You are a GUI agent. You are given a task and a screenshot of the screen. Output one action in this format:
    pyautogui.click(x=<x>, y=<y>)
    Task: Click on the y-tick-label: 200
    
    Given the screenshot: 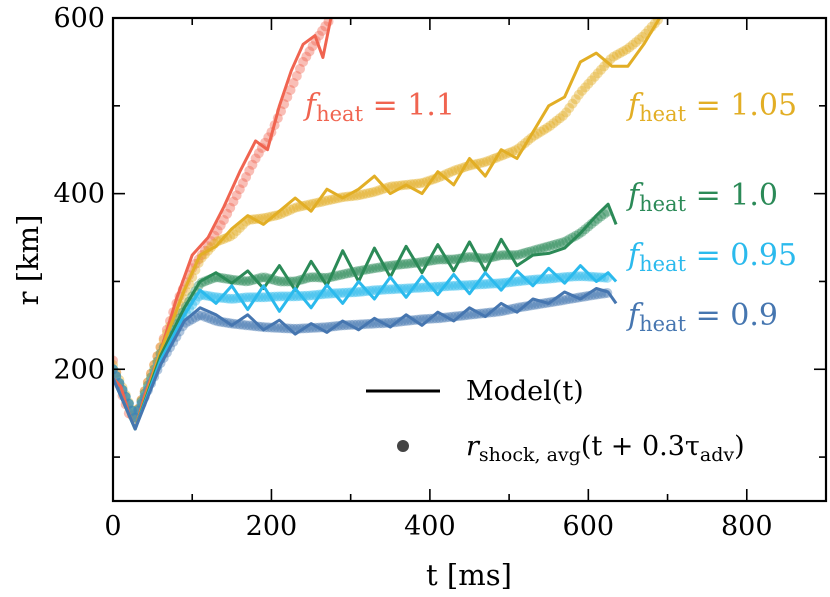 What is the action you would take?
    pyautogui.click(x=79, y=369)
    